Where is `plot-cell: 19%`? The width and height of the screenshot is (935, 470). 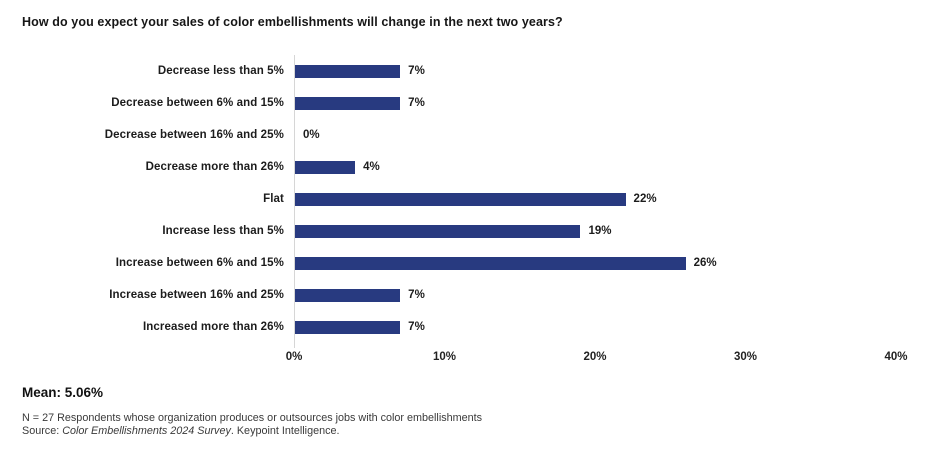 plot-cell: 19% is located at coordinates (595, 231).